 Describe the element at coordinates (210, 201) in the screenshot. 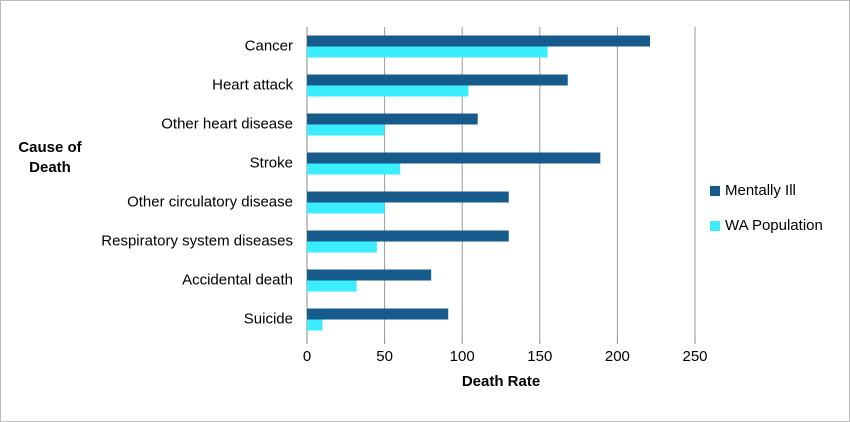

I see `y-tick-label: Other circulatory disease` at that location.